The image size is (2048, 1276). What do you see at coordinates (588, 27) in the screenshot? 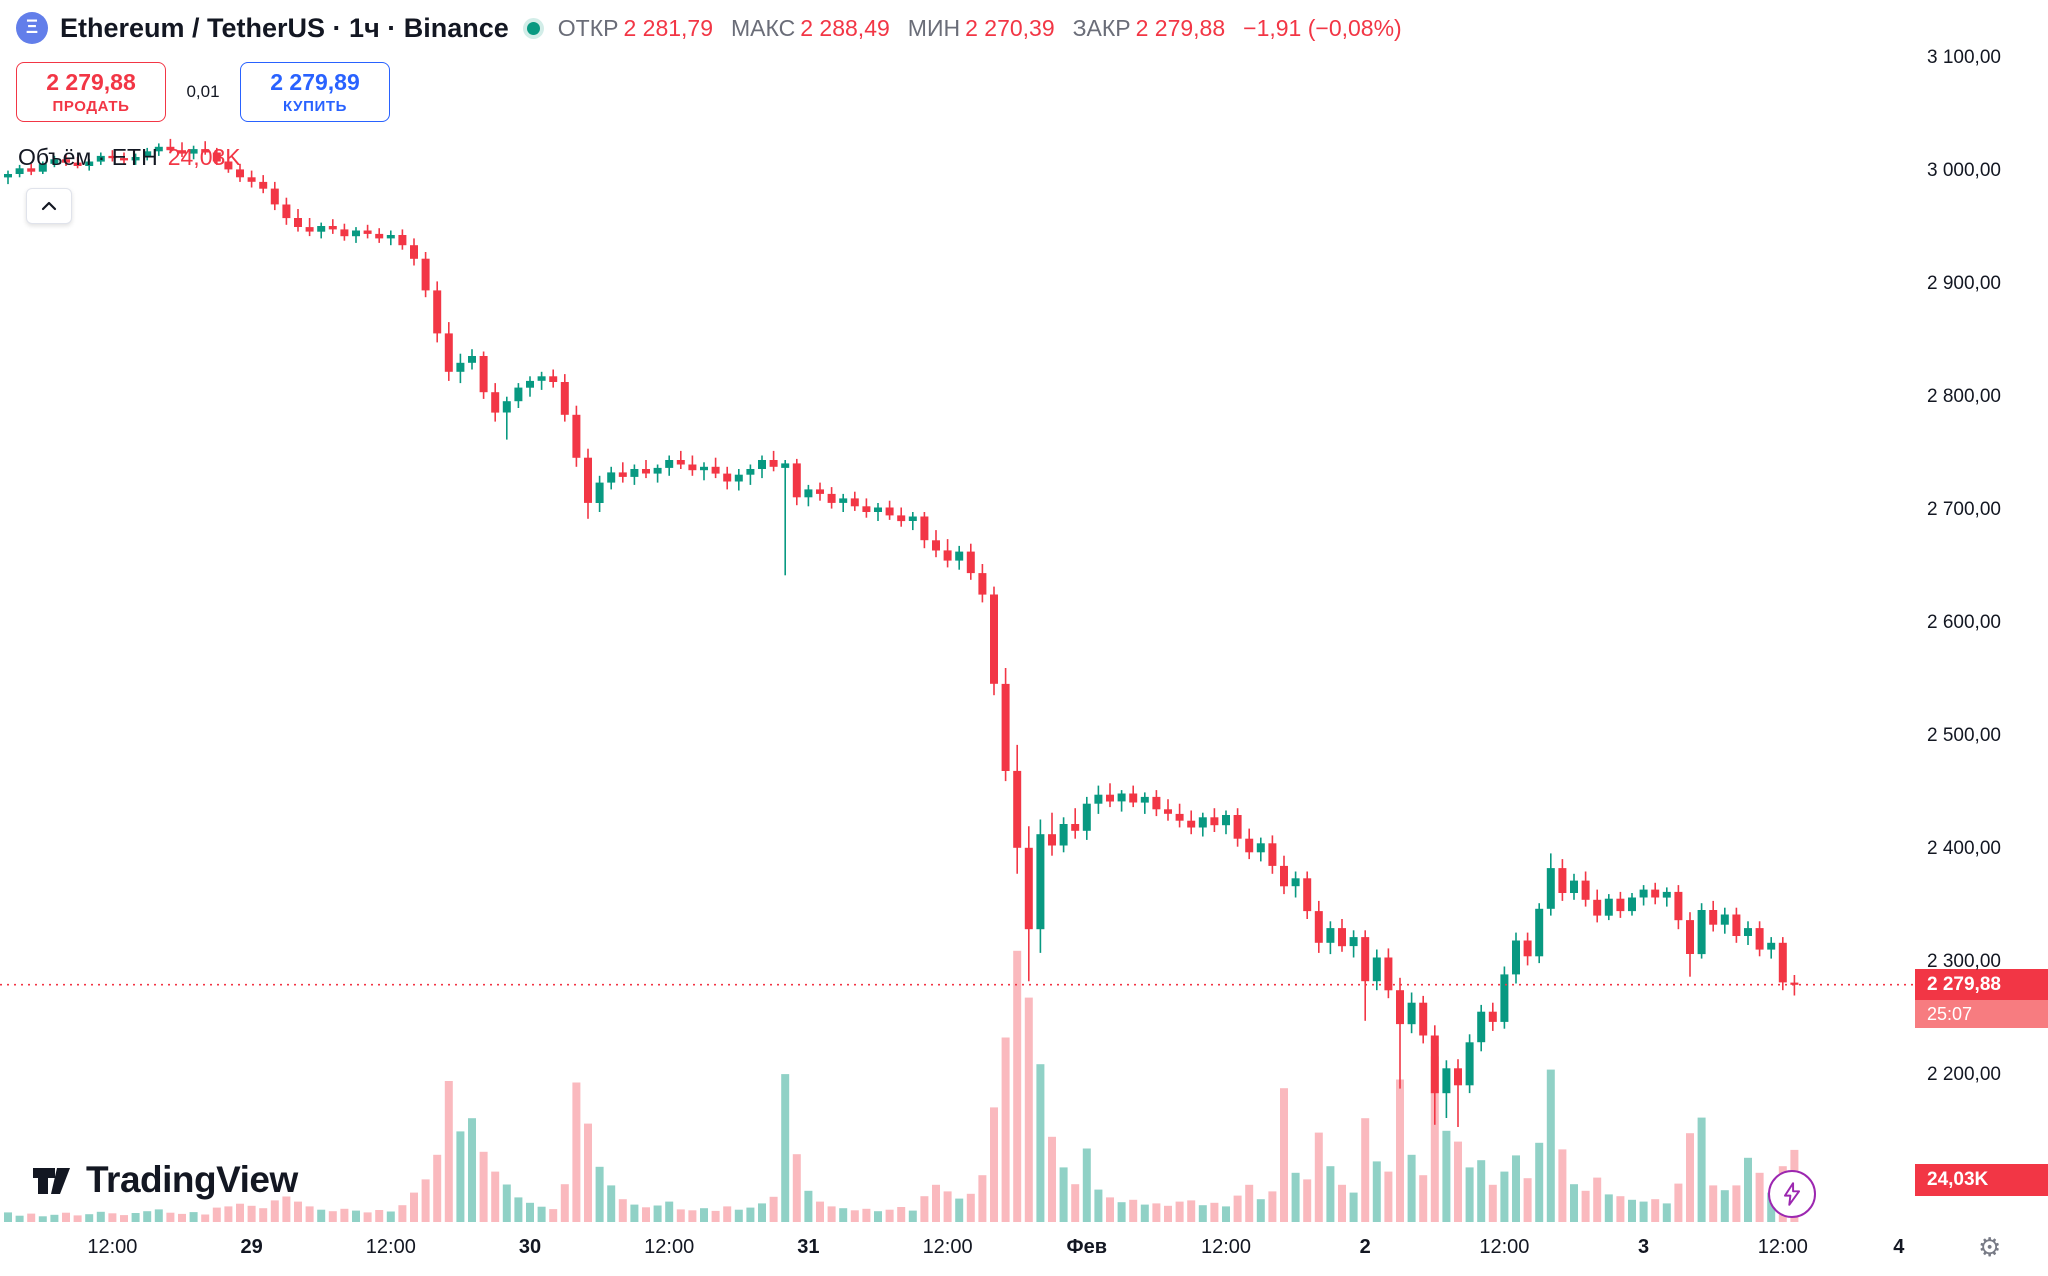
I see `open-label: ОТКР` at bounding box center [588, 27].